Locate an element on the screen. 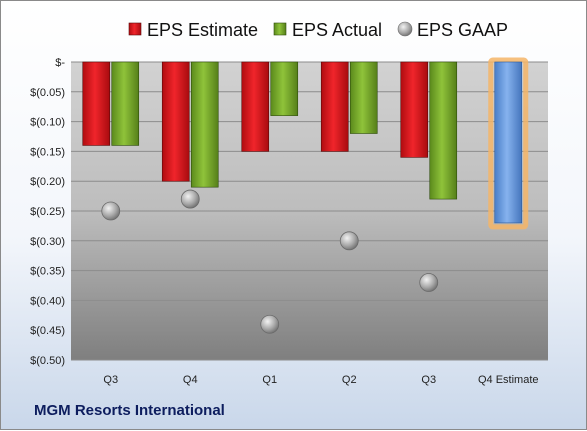 The height and width of the screenshot is (431, 587). y-tick-label: $(0.20) is located at coordinates (47, 182).